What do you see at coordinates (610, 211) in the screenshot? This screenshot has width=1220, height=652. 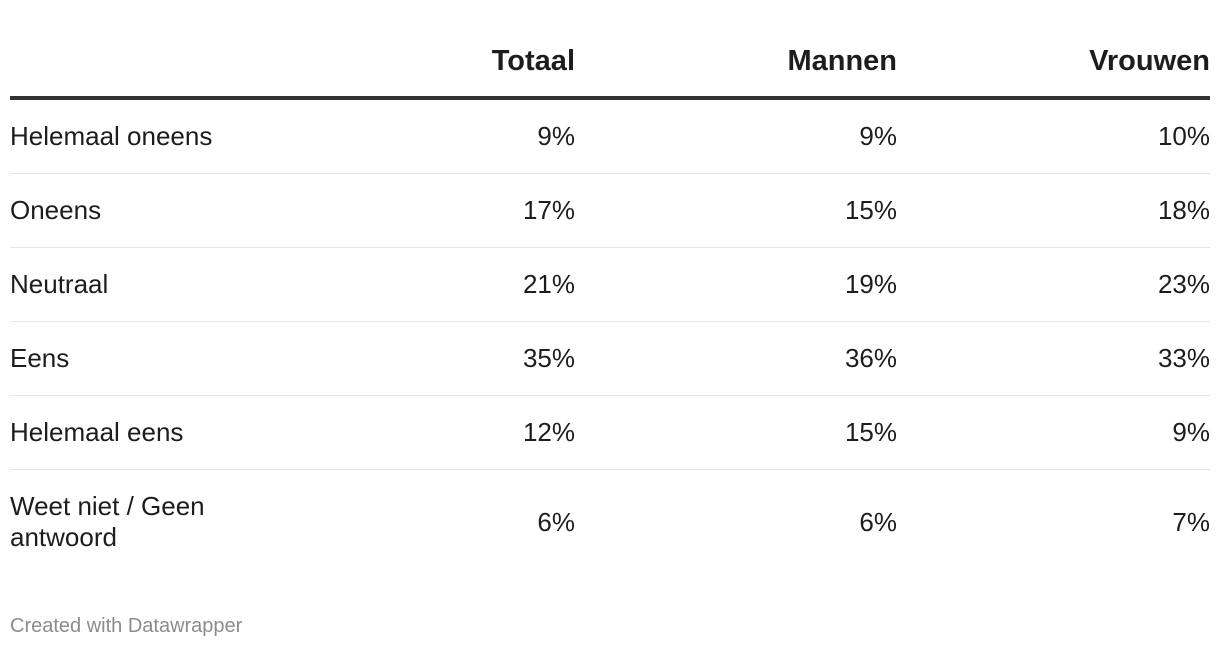 I see `table-row: Oneens 17% 15% 18%` at bounding box center [610, 211].